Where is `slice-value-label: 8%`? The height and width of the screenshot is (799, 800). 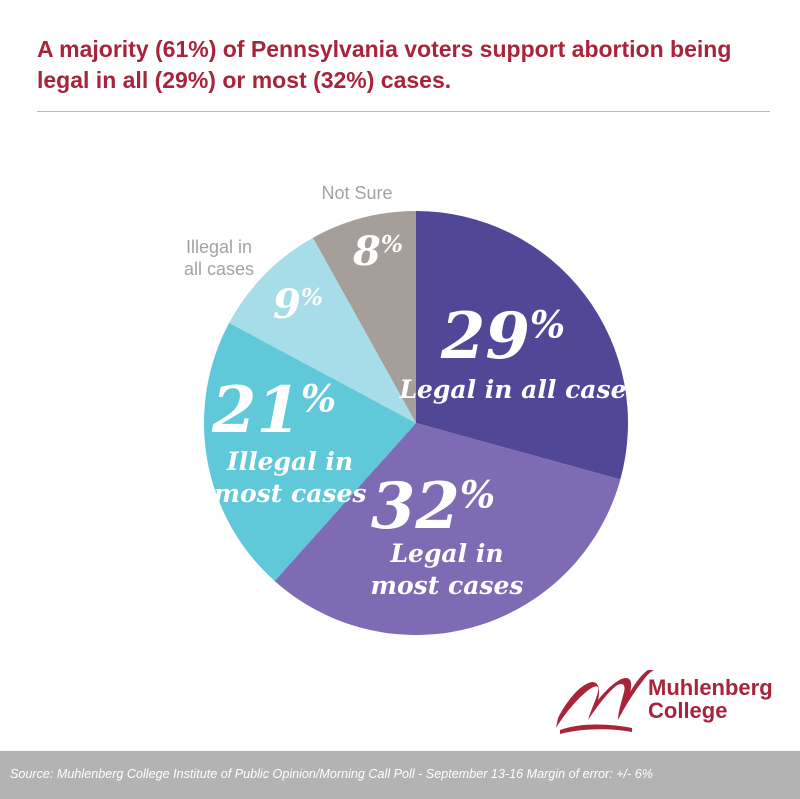
slice-value-label: 8% is located at coordinates (377, 251).